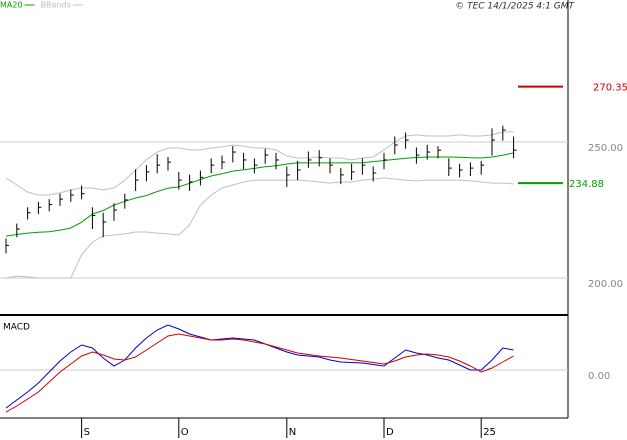  Describe the element at coordinates (259, 163) in the screenshot. I see `band-upper` at that location.